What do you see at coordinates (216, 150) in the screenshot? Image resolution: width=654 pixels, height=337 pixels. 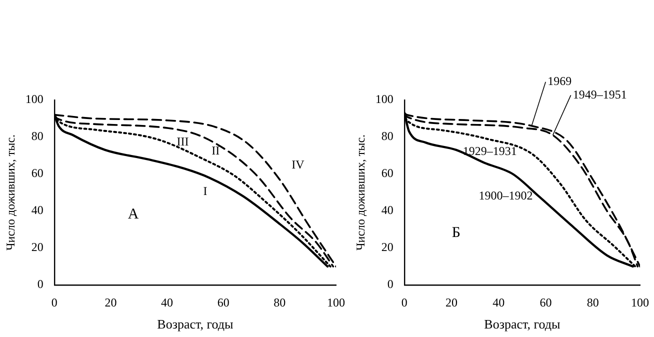 I see `series-label: II` at bounding box center [216, 150].